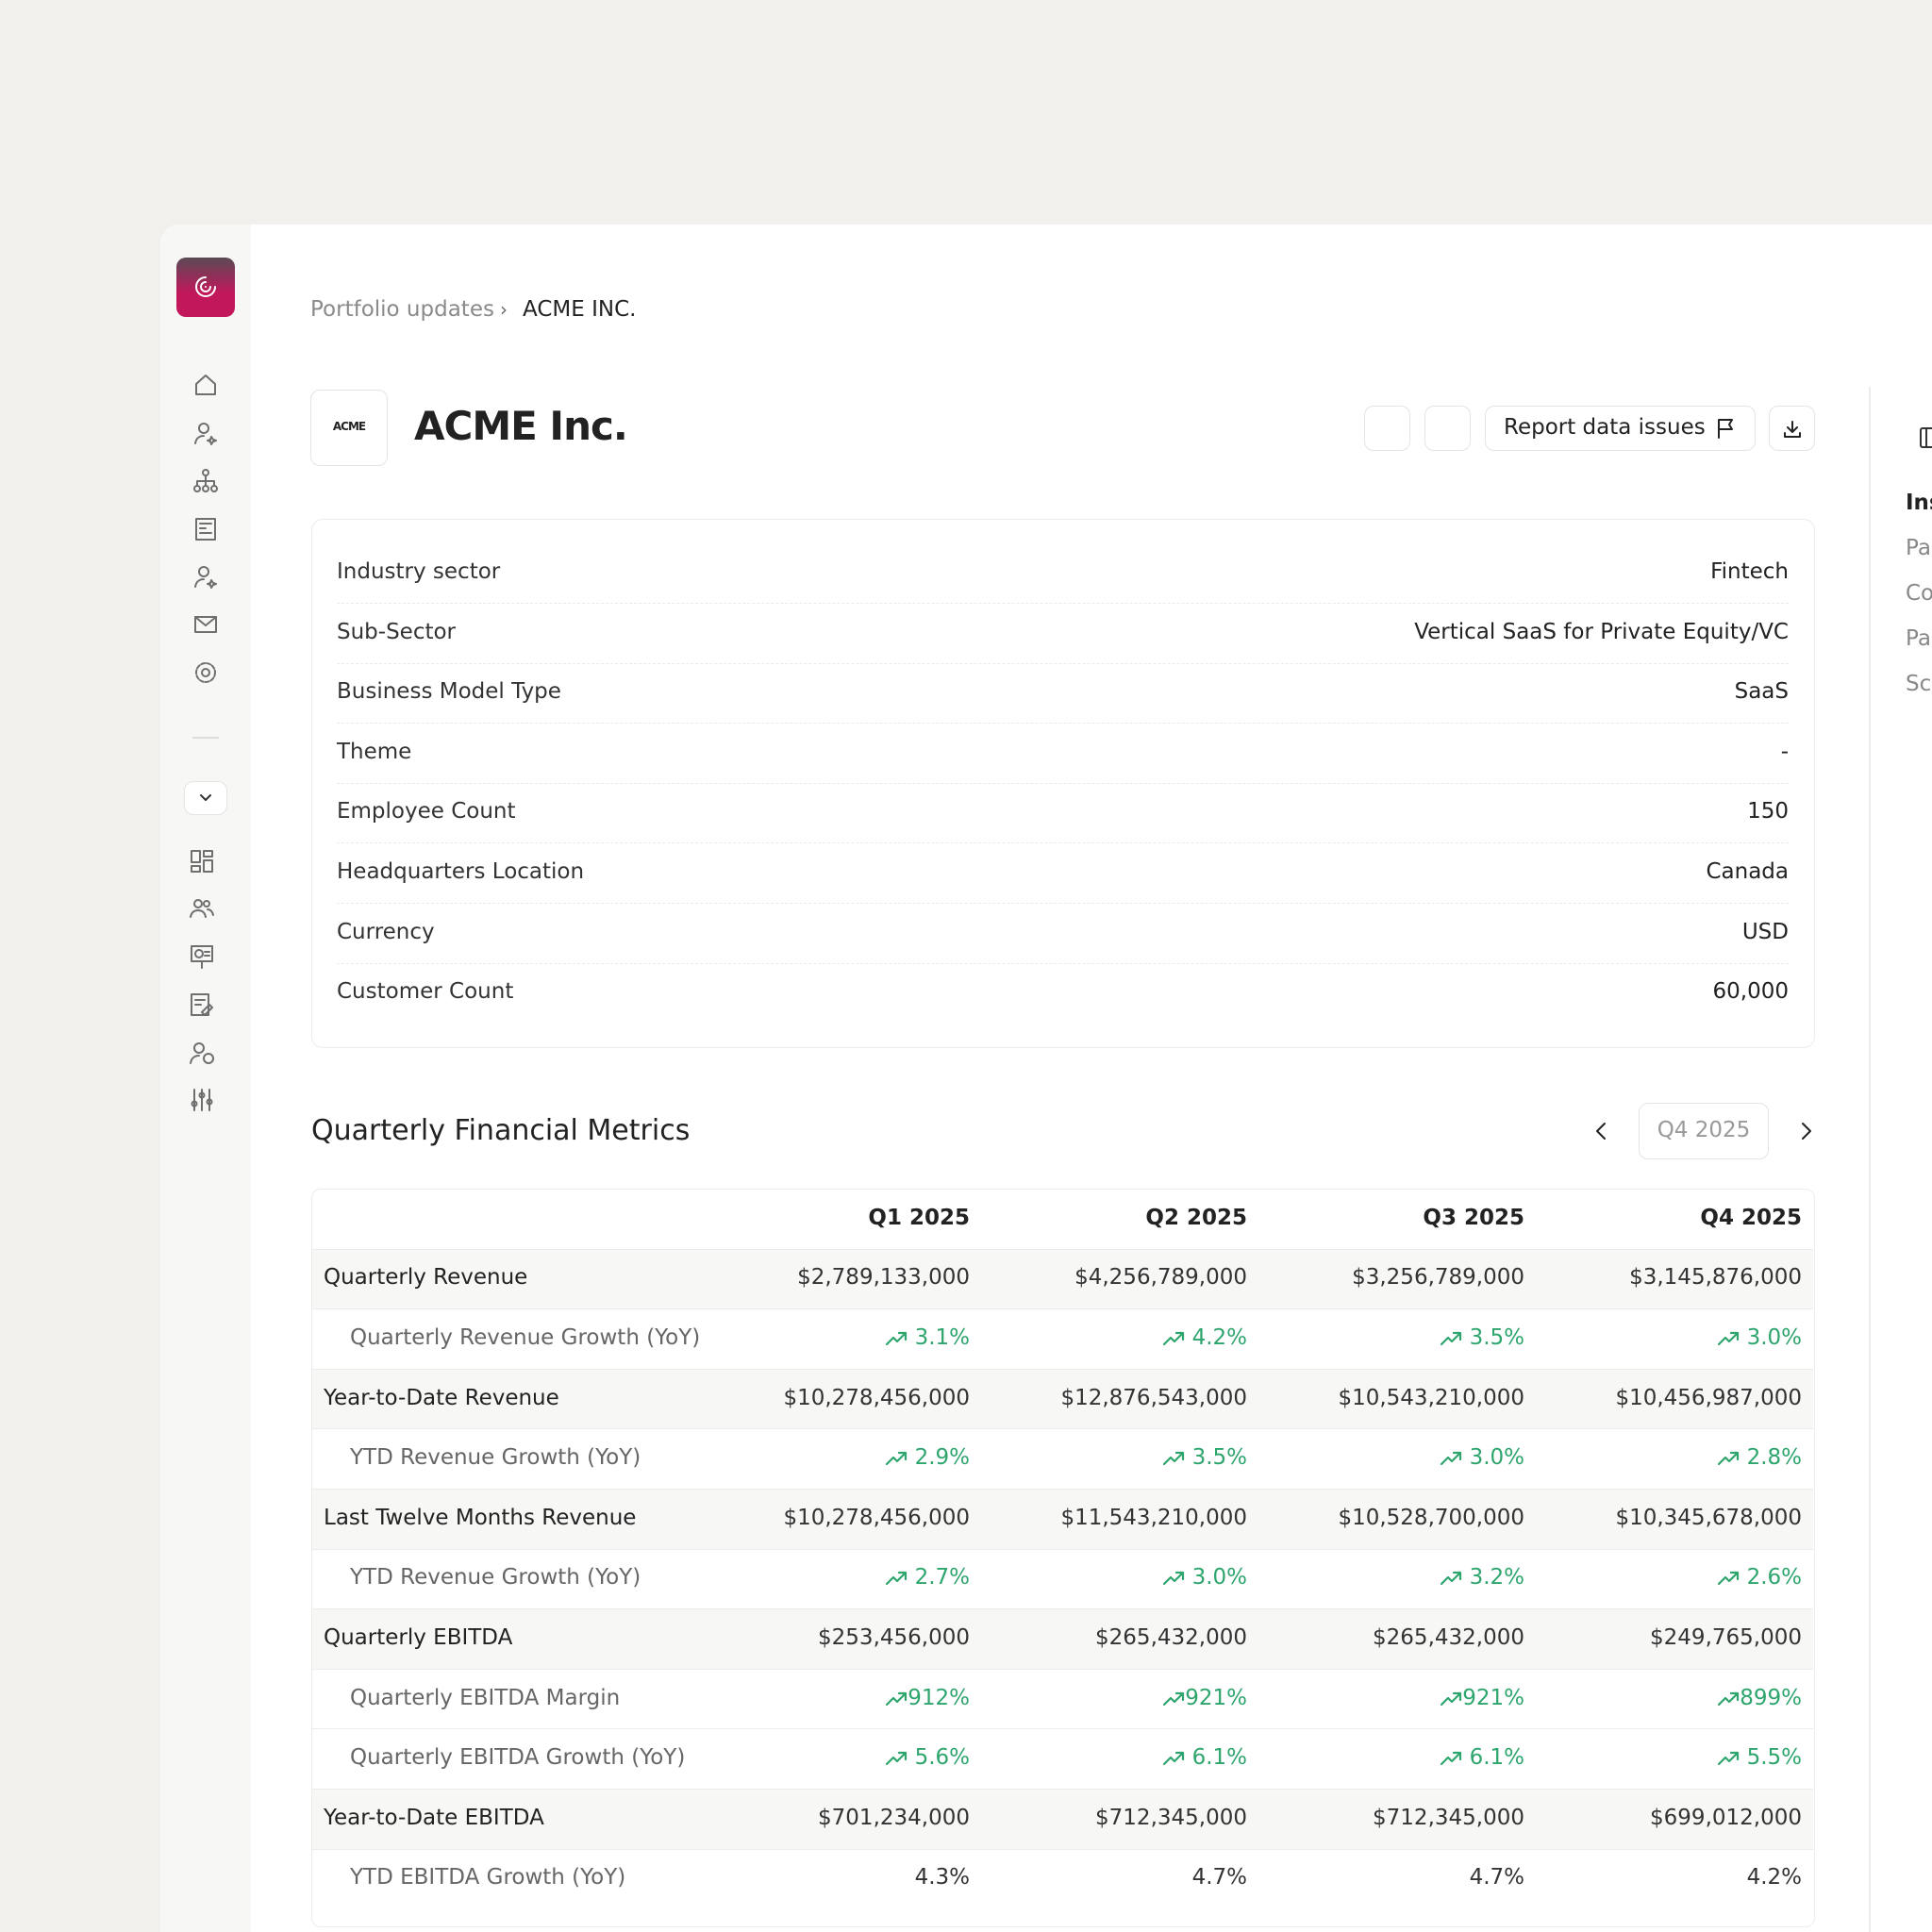 This screenshot has width=1932, height=1932. What do you see at coordinates (1447, 429) in the screenshot?
I see `btn-next` at bounding box center [1447, 429].